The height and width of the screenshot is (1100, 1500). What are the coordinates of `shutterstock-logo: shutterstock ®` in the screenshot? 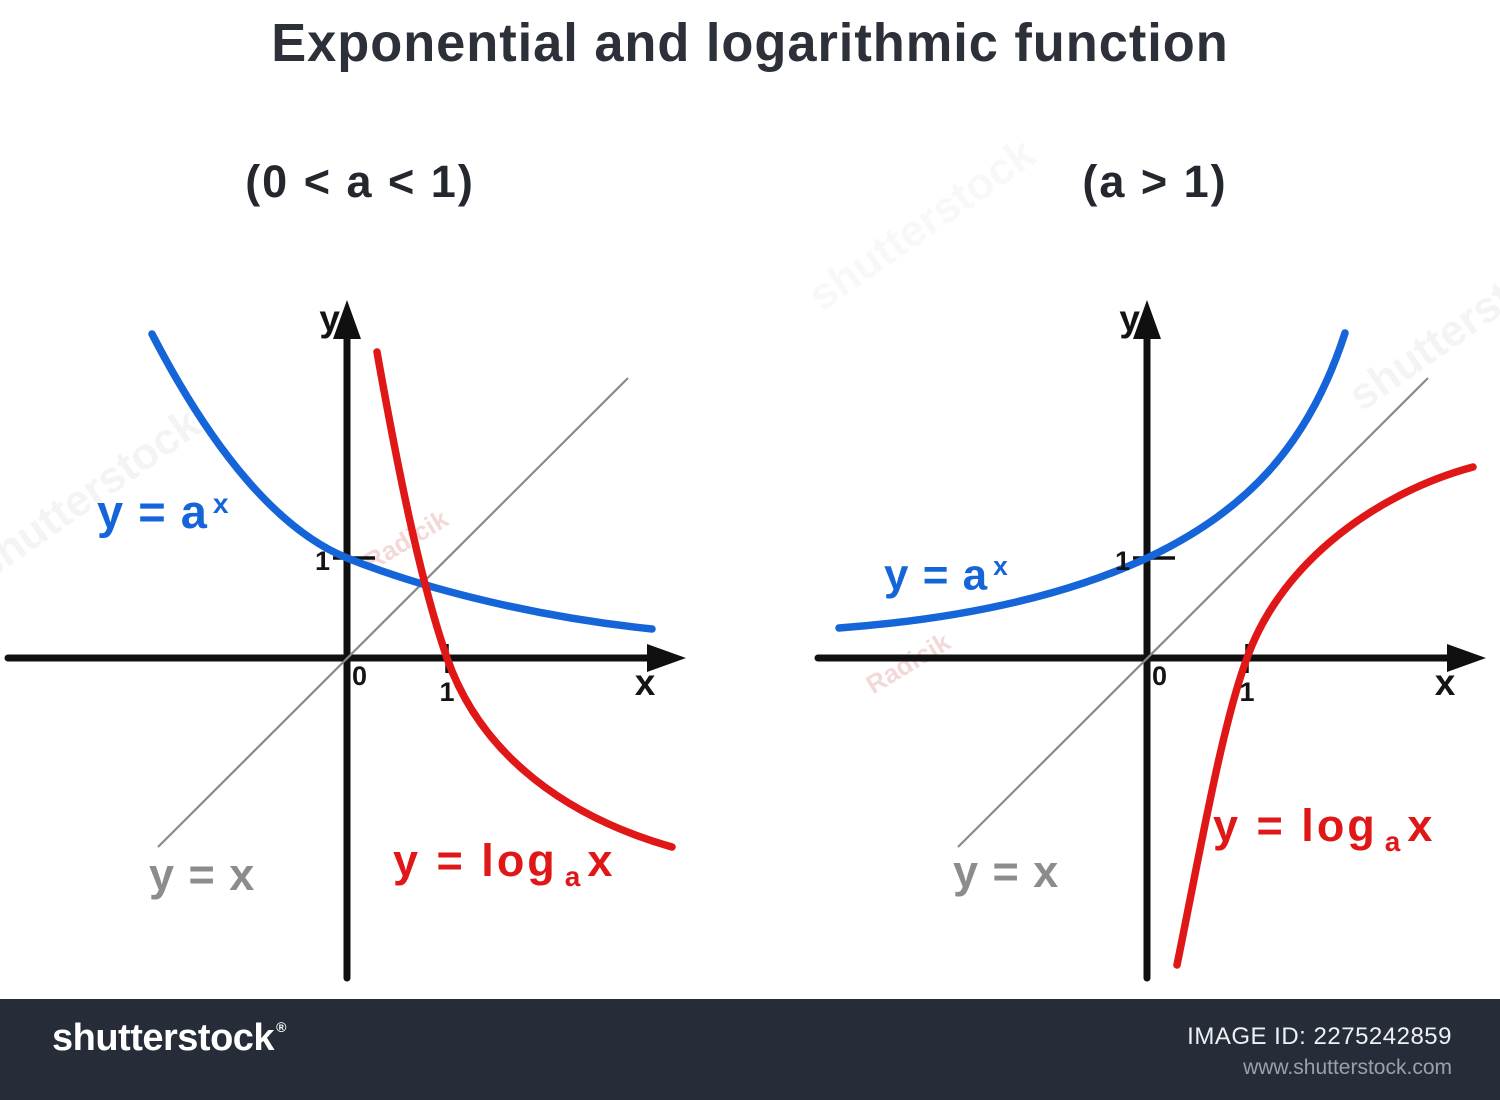 It's located at (169, 1038).